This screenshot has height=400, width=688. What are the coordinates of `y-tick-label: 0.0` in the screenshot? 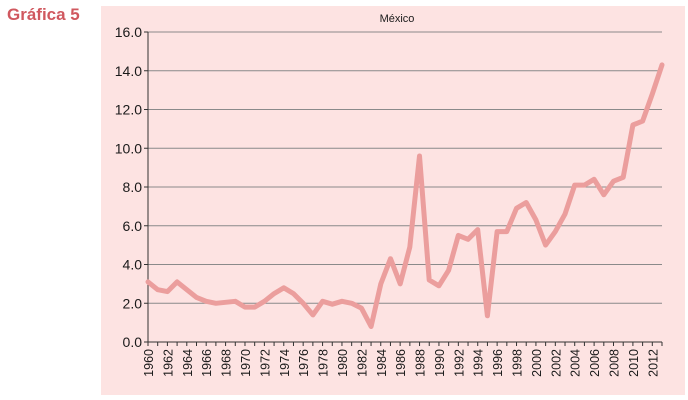 It's located at (133, 342).